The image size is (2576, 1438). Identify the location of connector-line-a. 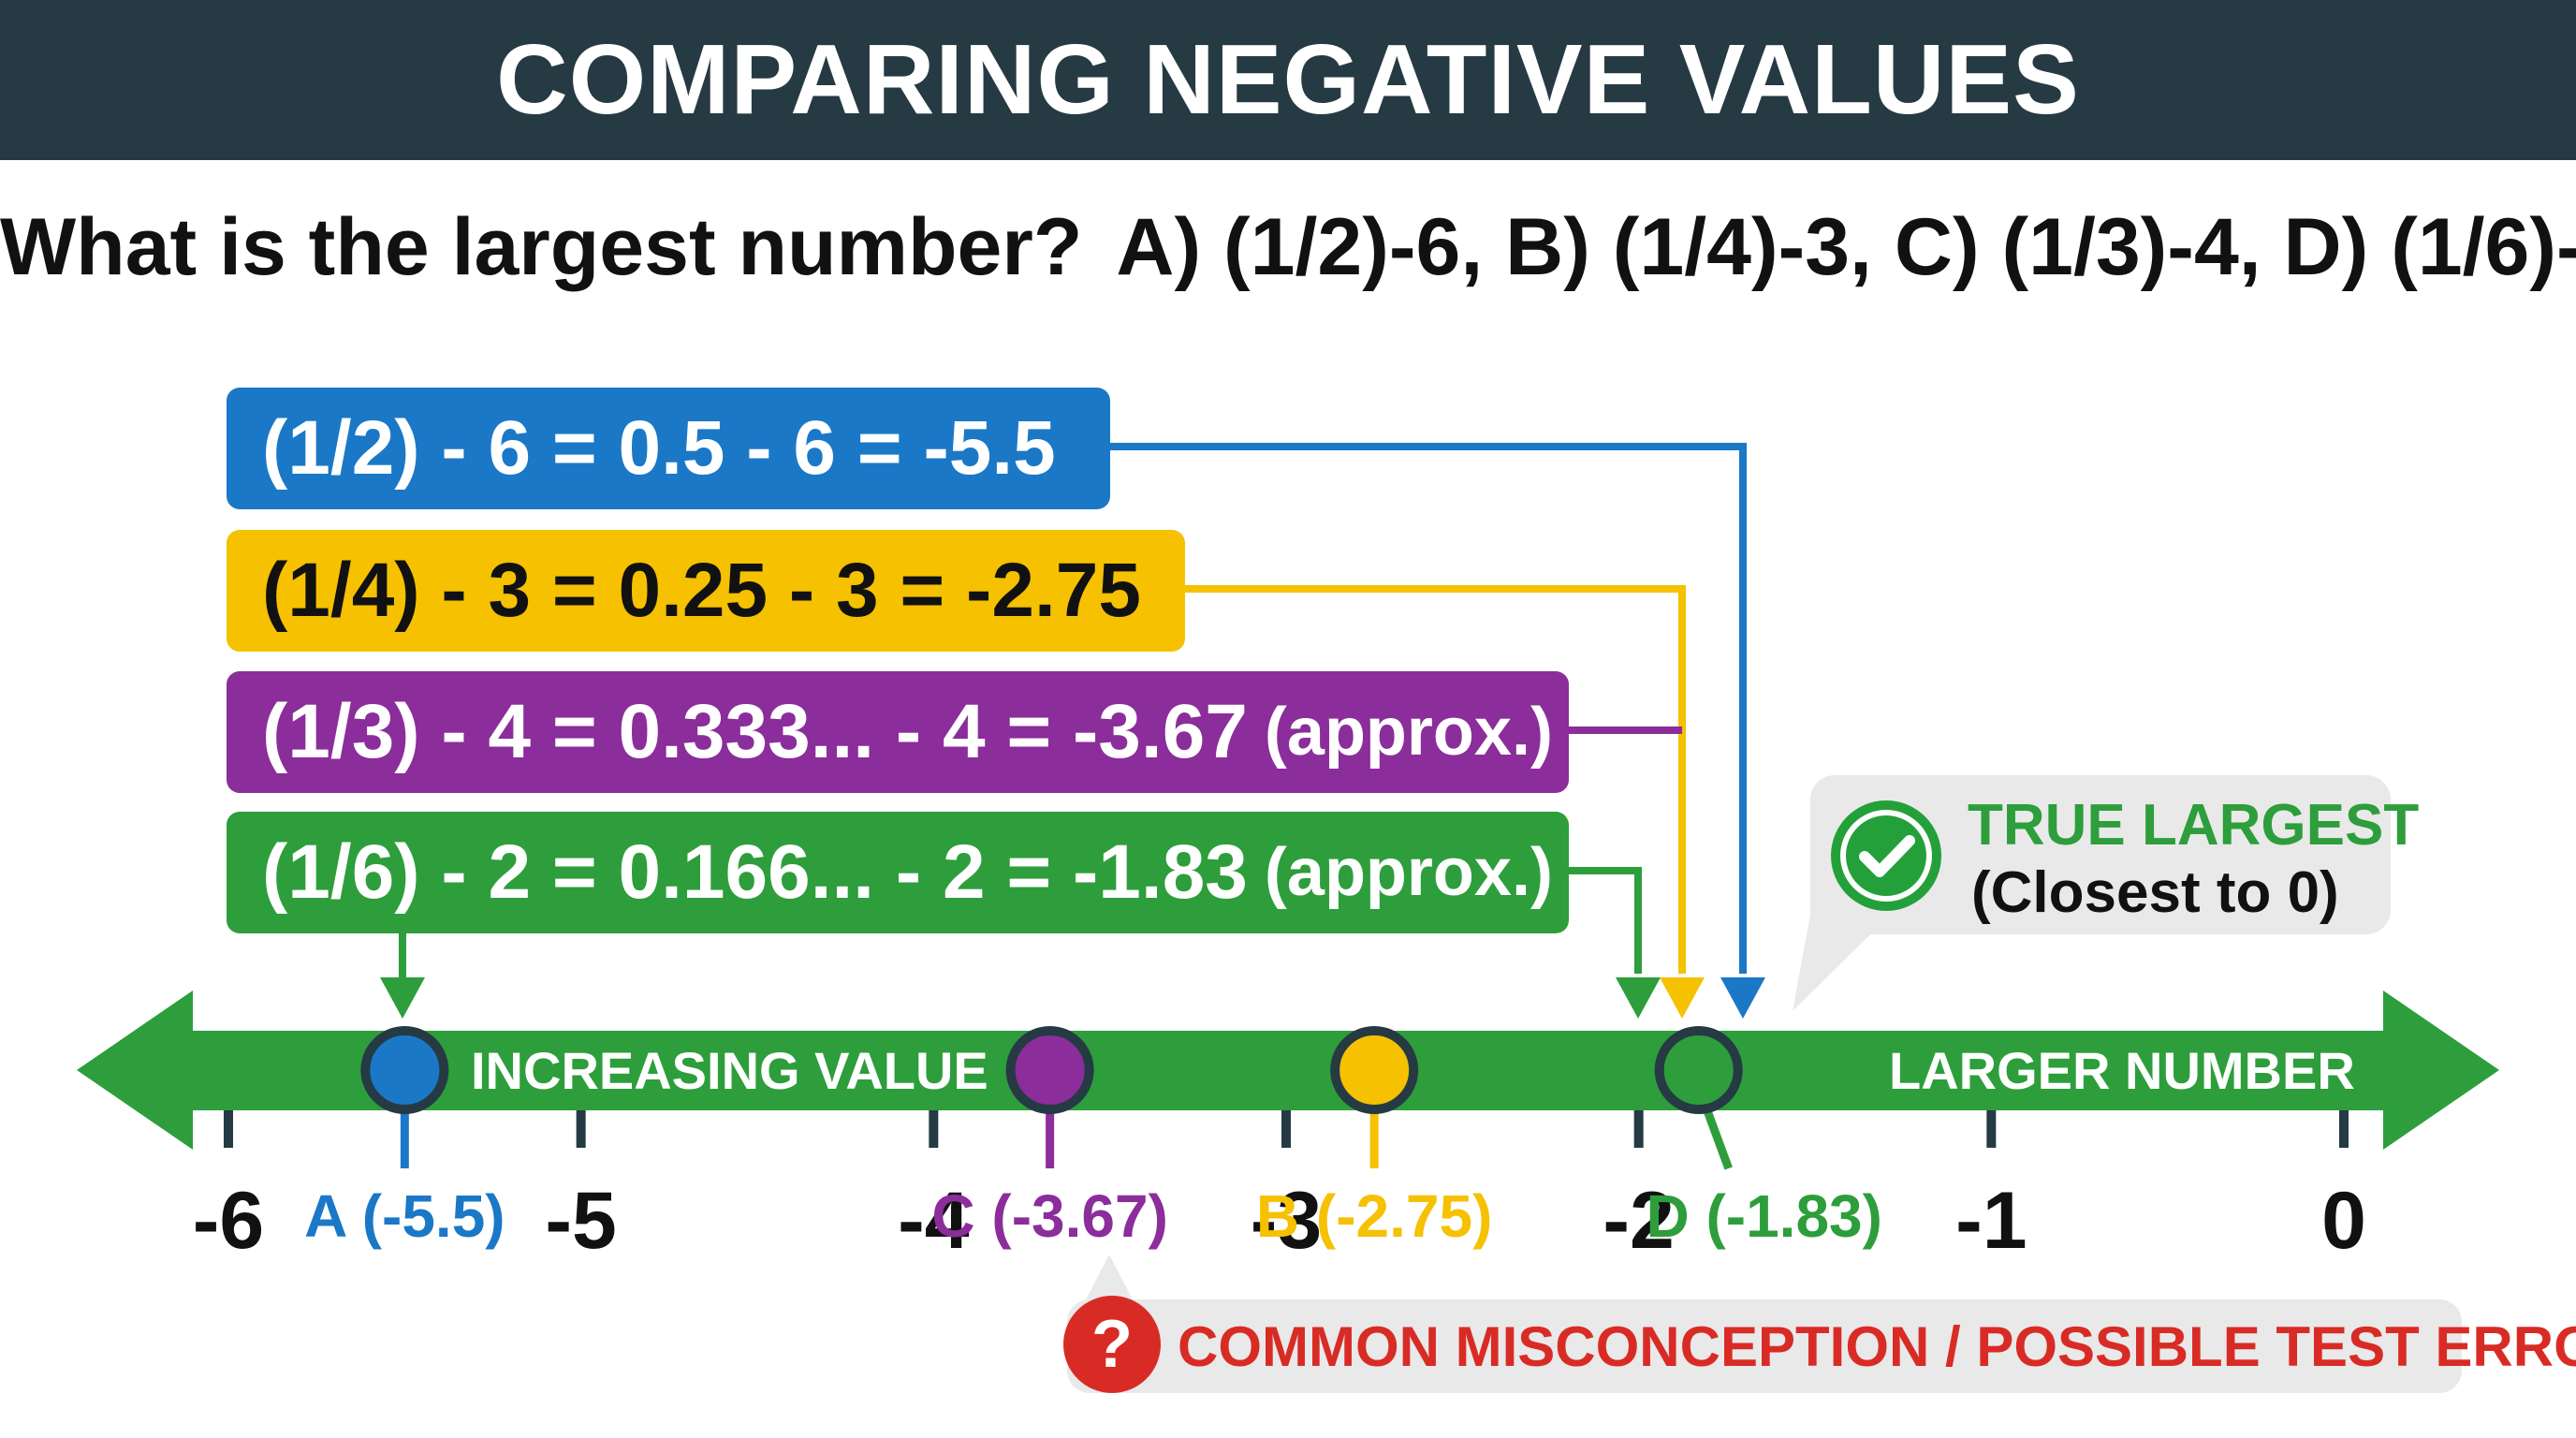
(1428, 708).